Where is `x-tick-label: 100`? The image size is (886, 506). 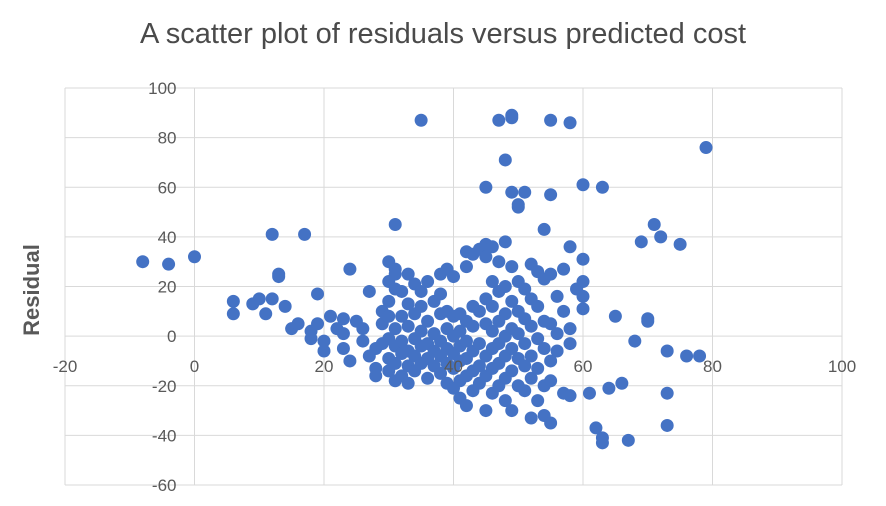
x-tick-label: 100 is located at coordinates (842, 366).